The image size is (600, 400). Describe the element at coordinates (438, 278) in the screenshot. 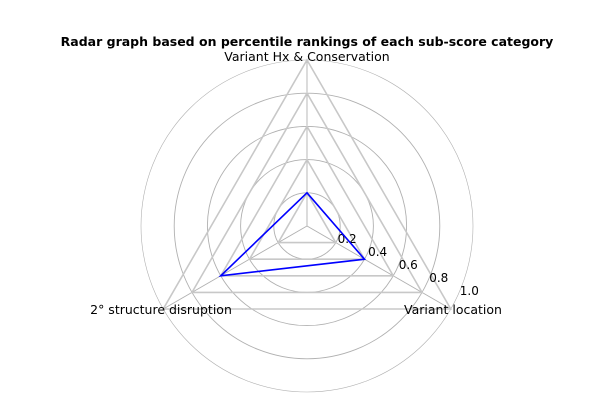

I see `radial-tick-label: 0.8` at that location.